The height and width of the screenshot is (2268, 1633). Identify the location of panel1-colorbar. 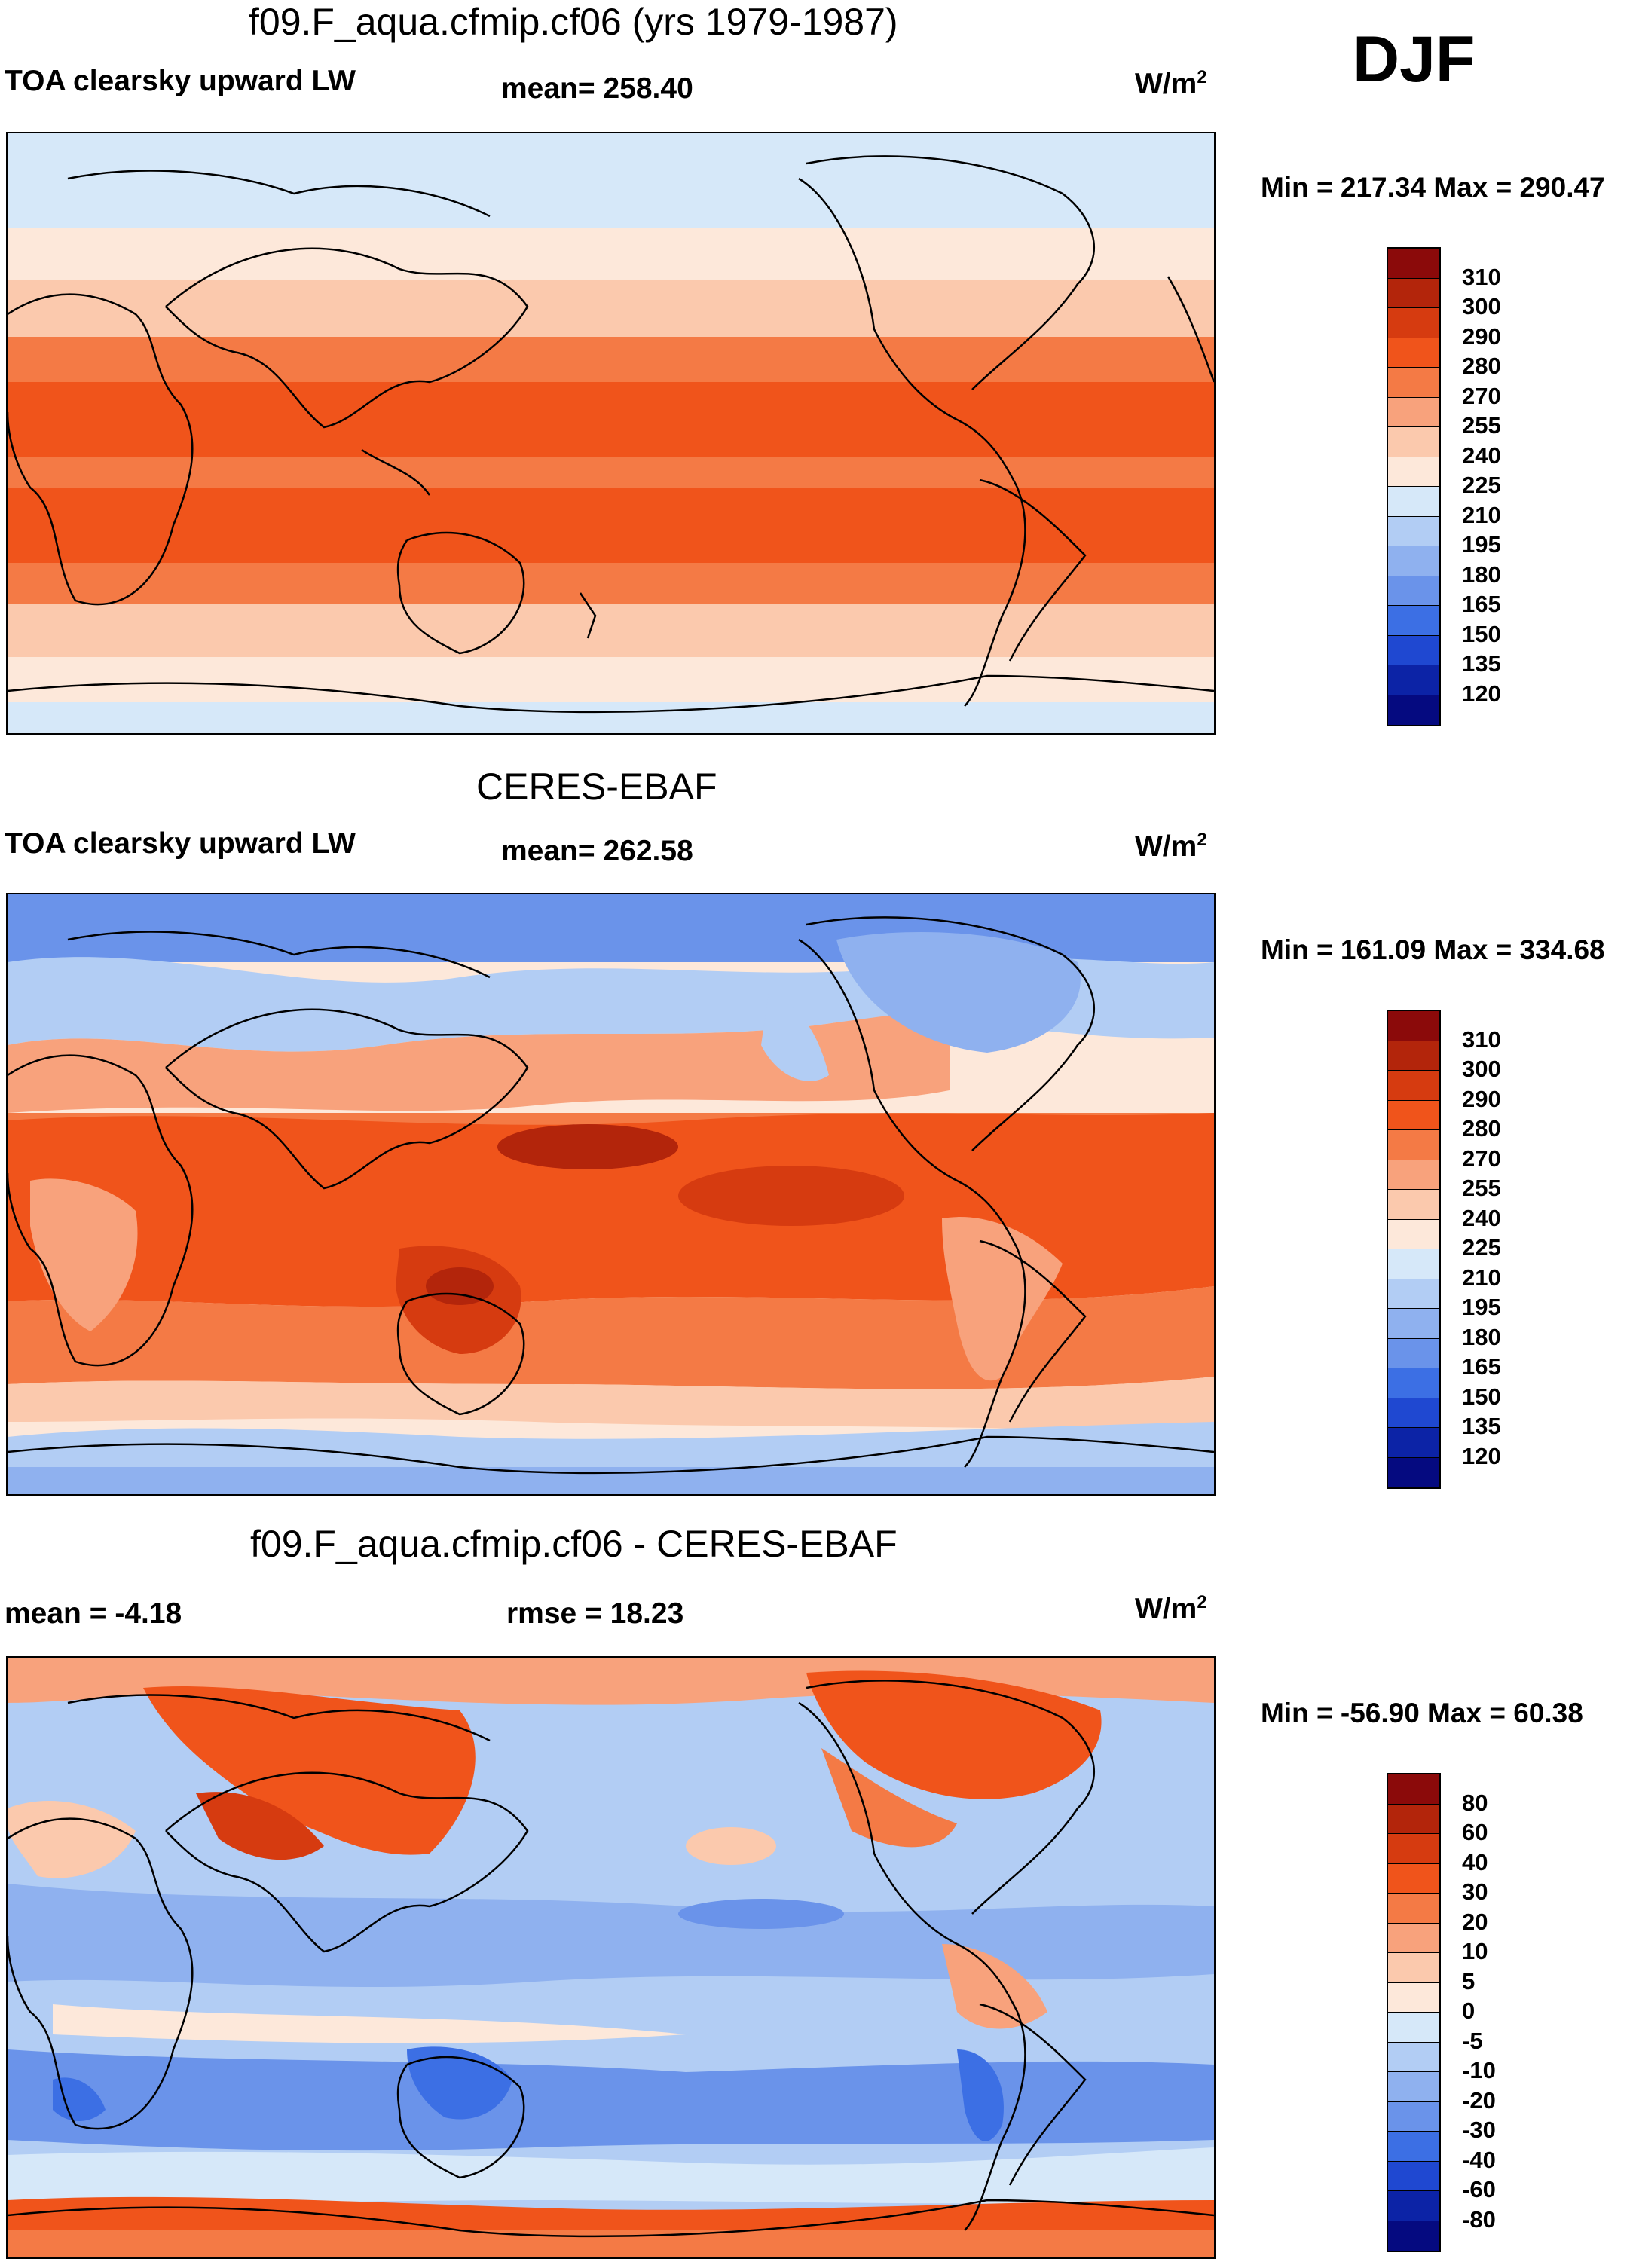
(1414, 486).